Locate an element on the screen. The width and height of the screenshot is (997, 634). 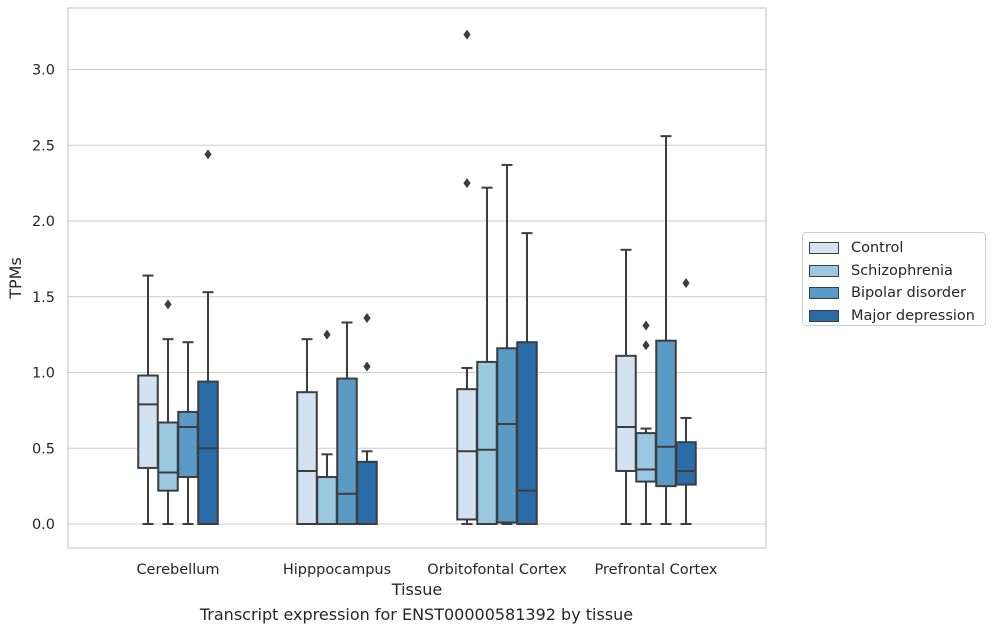
legend-label-schizophrenia: Schizophrenia is located at coordinates (902, 270).